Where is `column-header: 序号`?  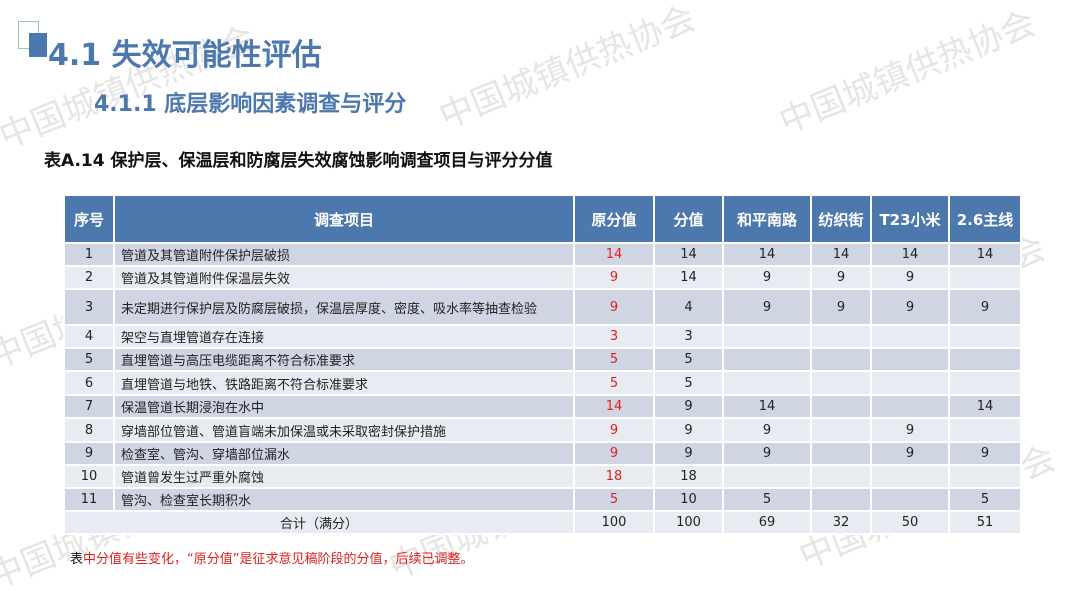 column-header: 序号 is located at coordinates (89, 219).